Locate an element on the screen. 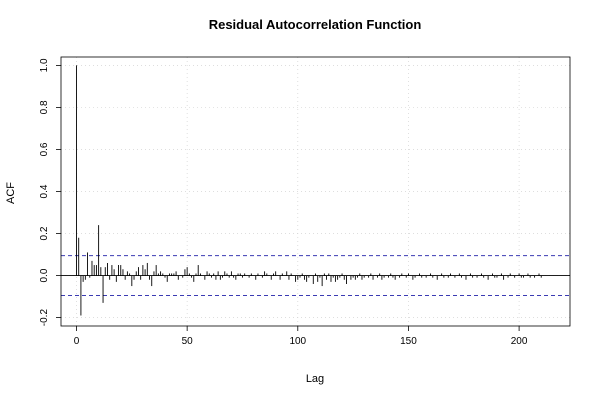  y-axis-label: ACF is located at coordinates (11, 193).